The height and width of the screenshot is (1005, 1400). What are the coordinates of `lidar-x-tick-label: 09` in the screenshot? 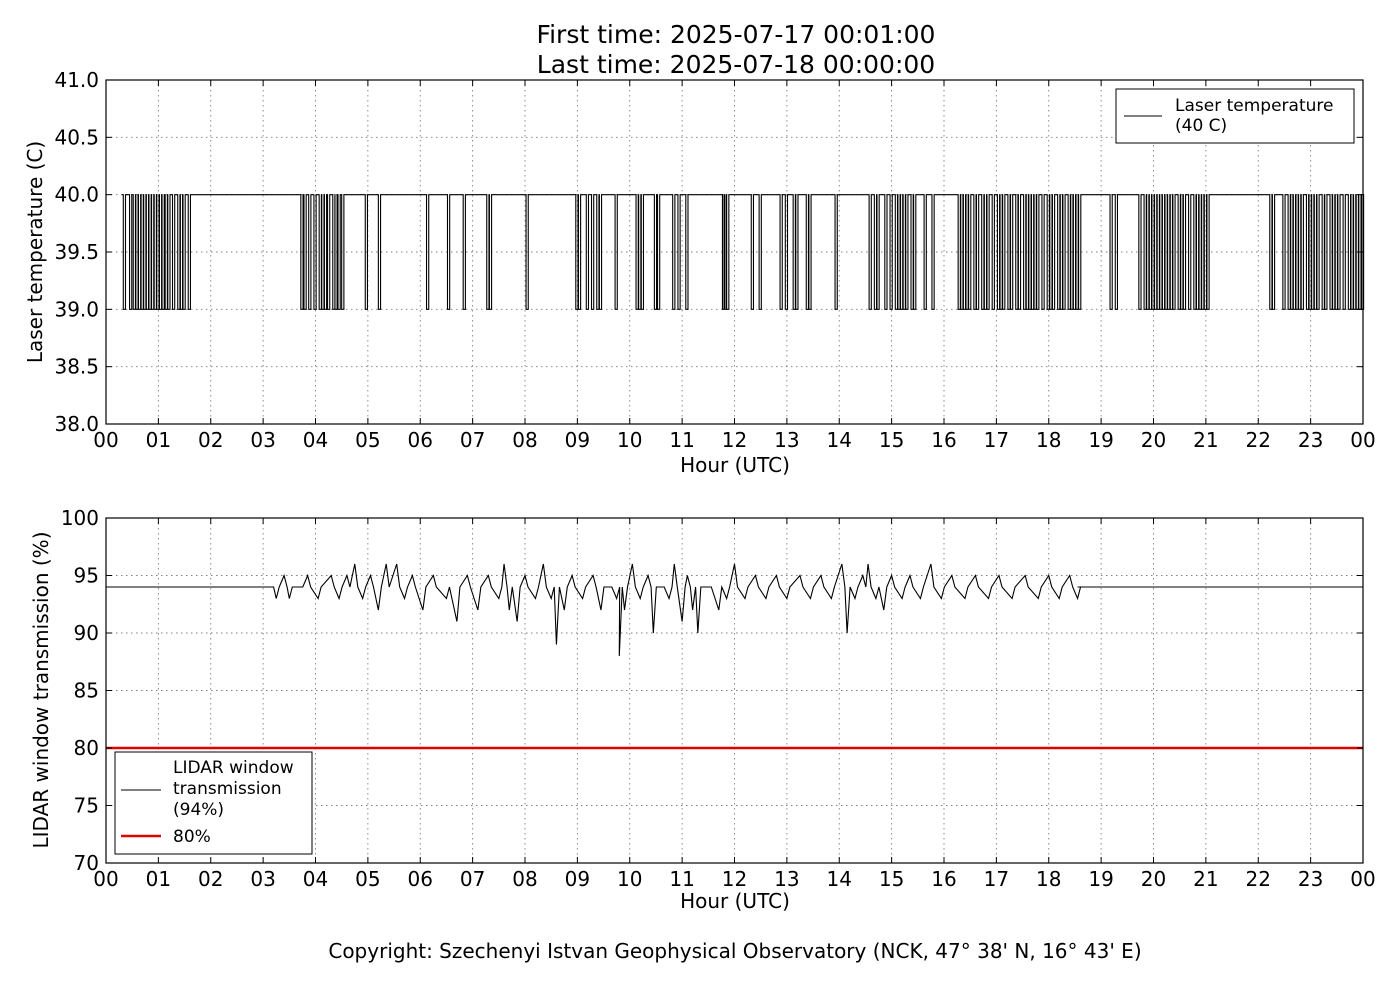 It's located at (577, 879).